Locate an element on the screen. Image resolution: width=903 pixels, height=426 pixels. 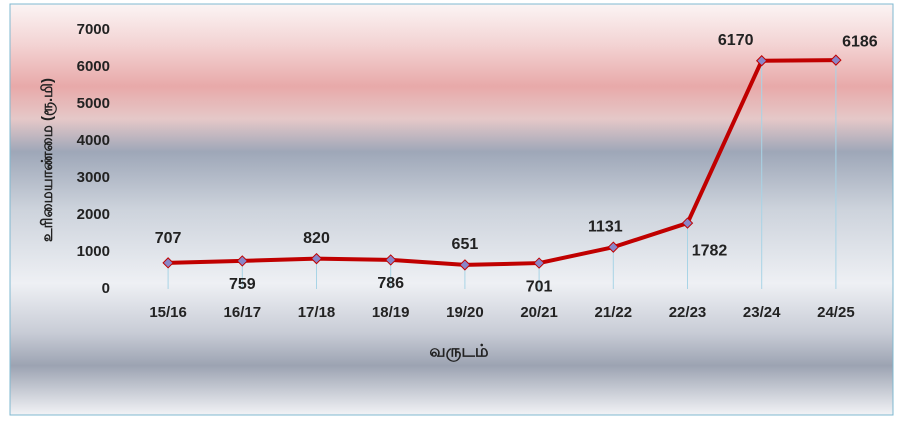
x-tick-label: 15/16 is located at coordinates (168, 312).